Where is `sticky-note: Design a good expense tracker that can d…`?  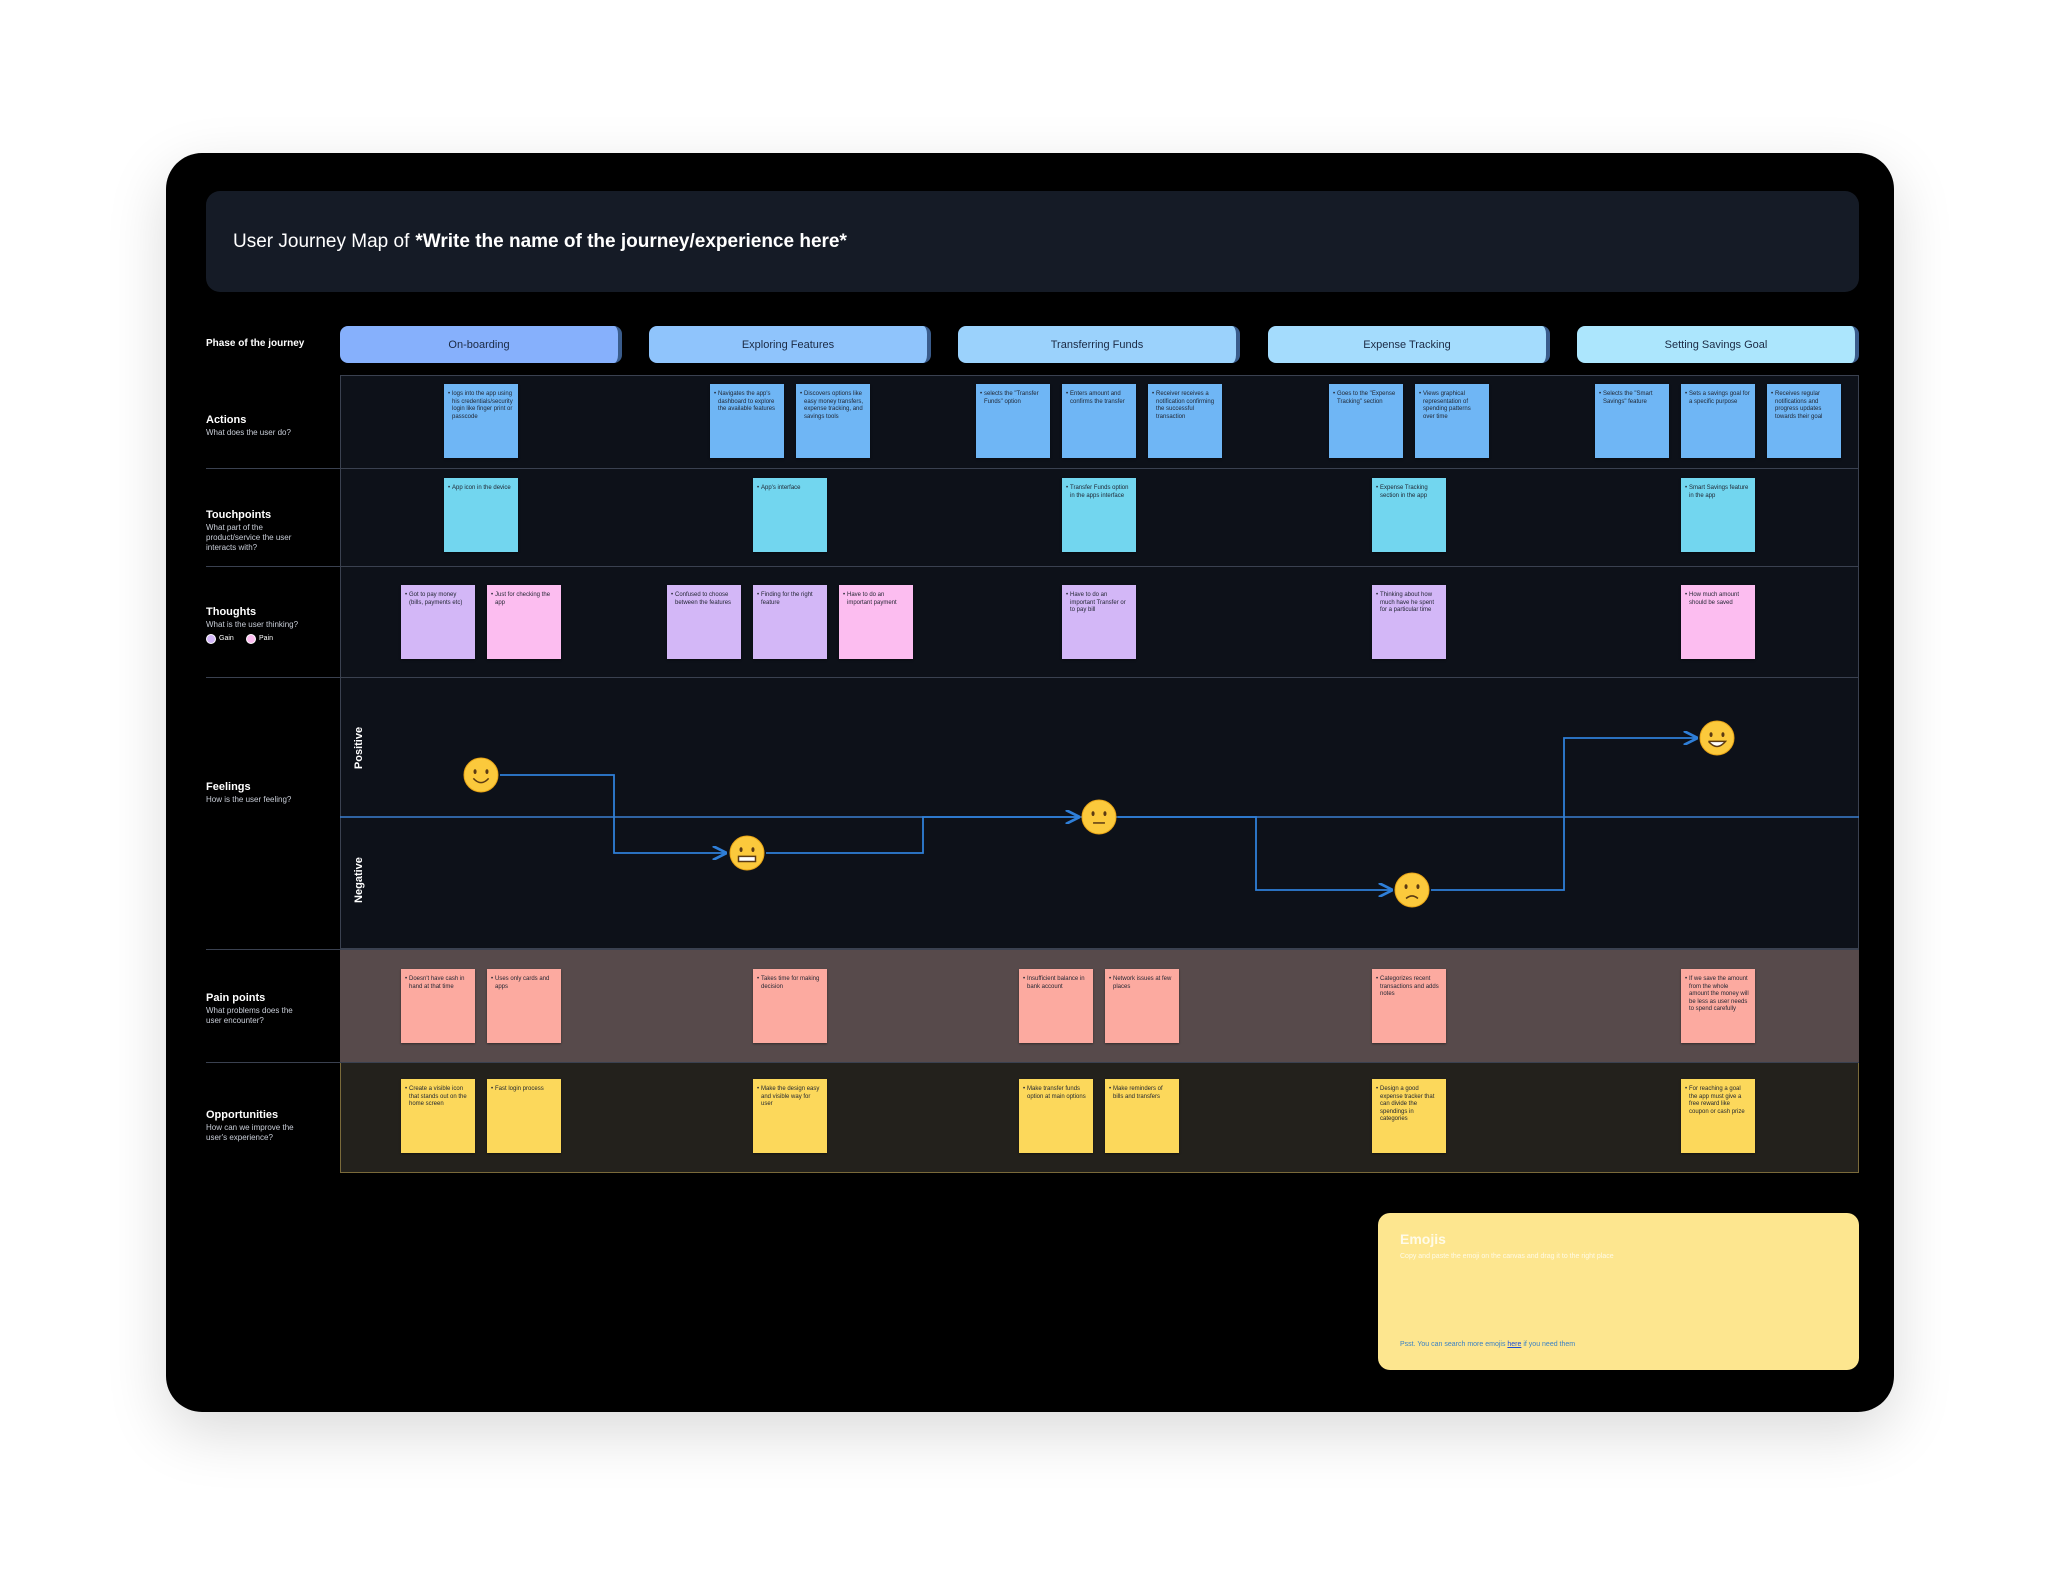
sticky-note: Design a good expense tracker that can d… is located at coordinates (1409, 1116).